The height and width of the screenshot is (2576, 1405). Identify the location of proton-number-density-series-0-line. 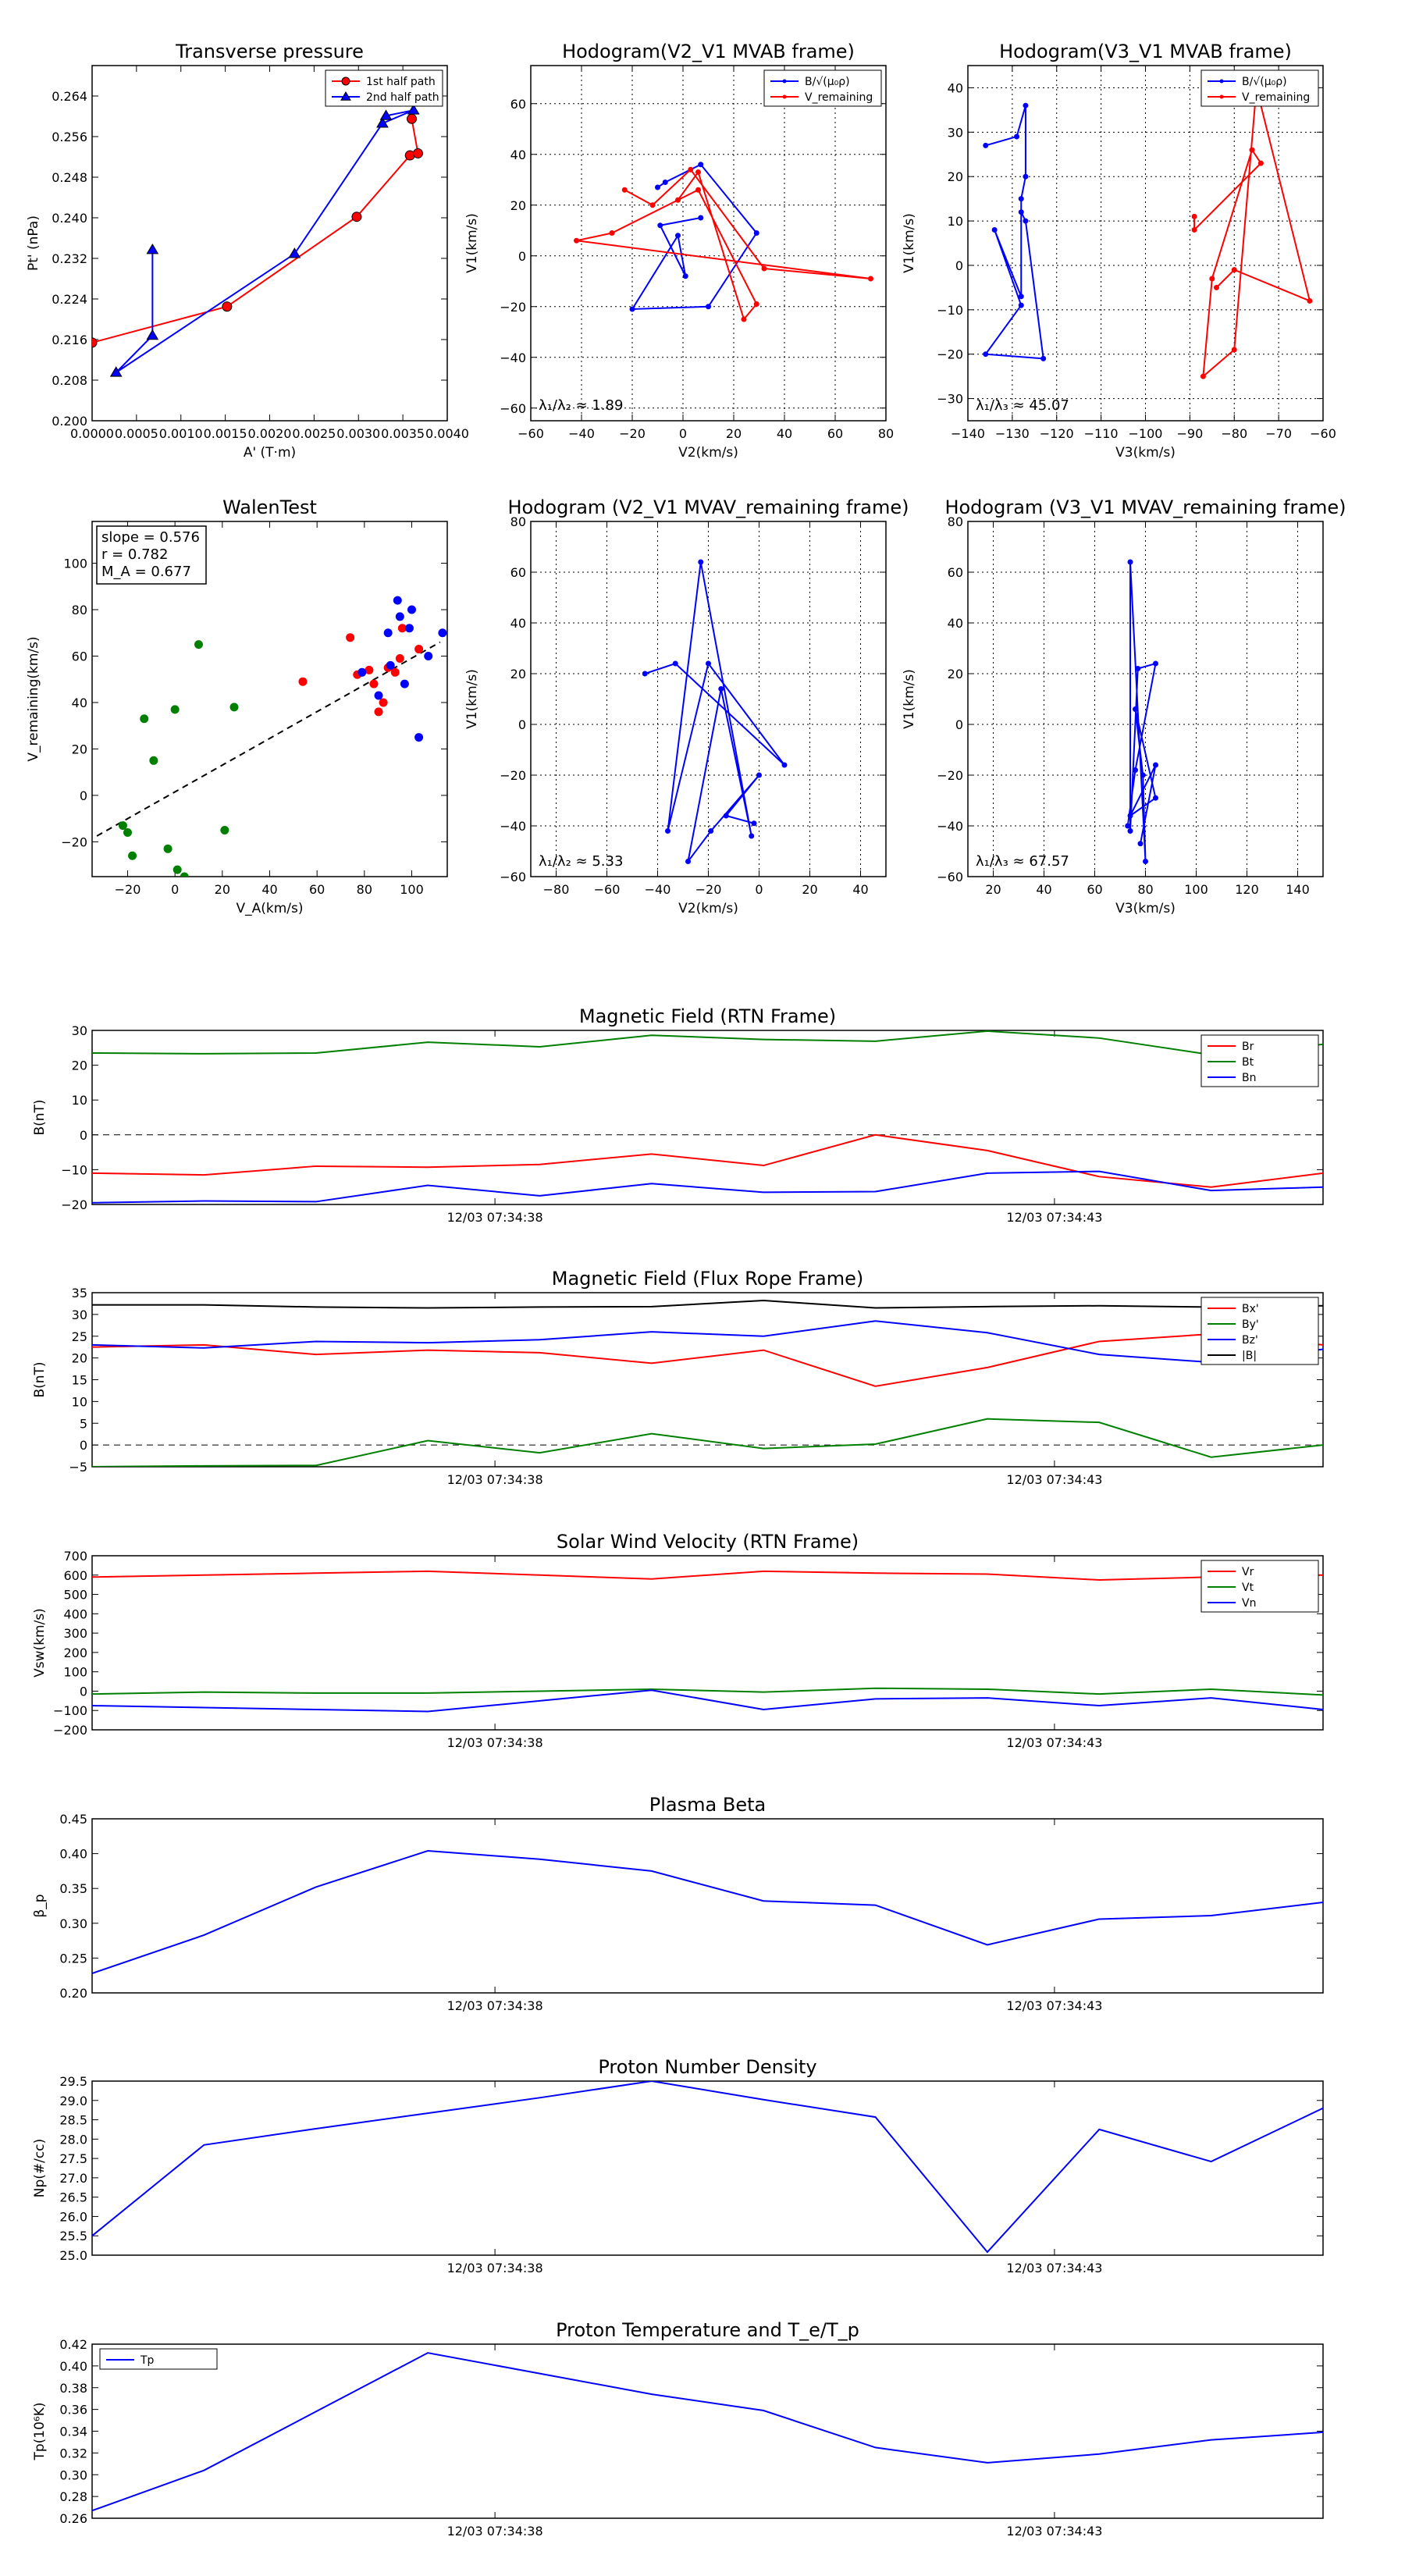
(708, 2167).